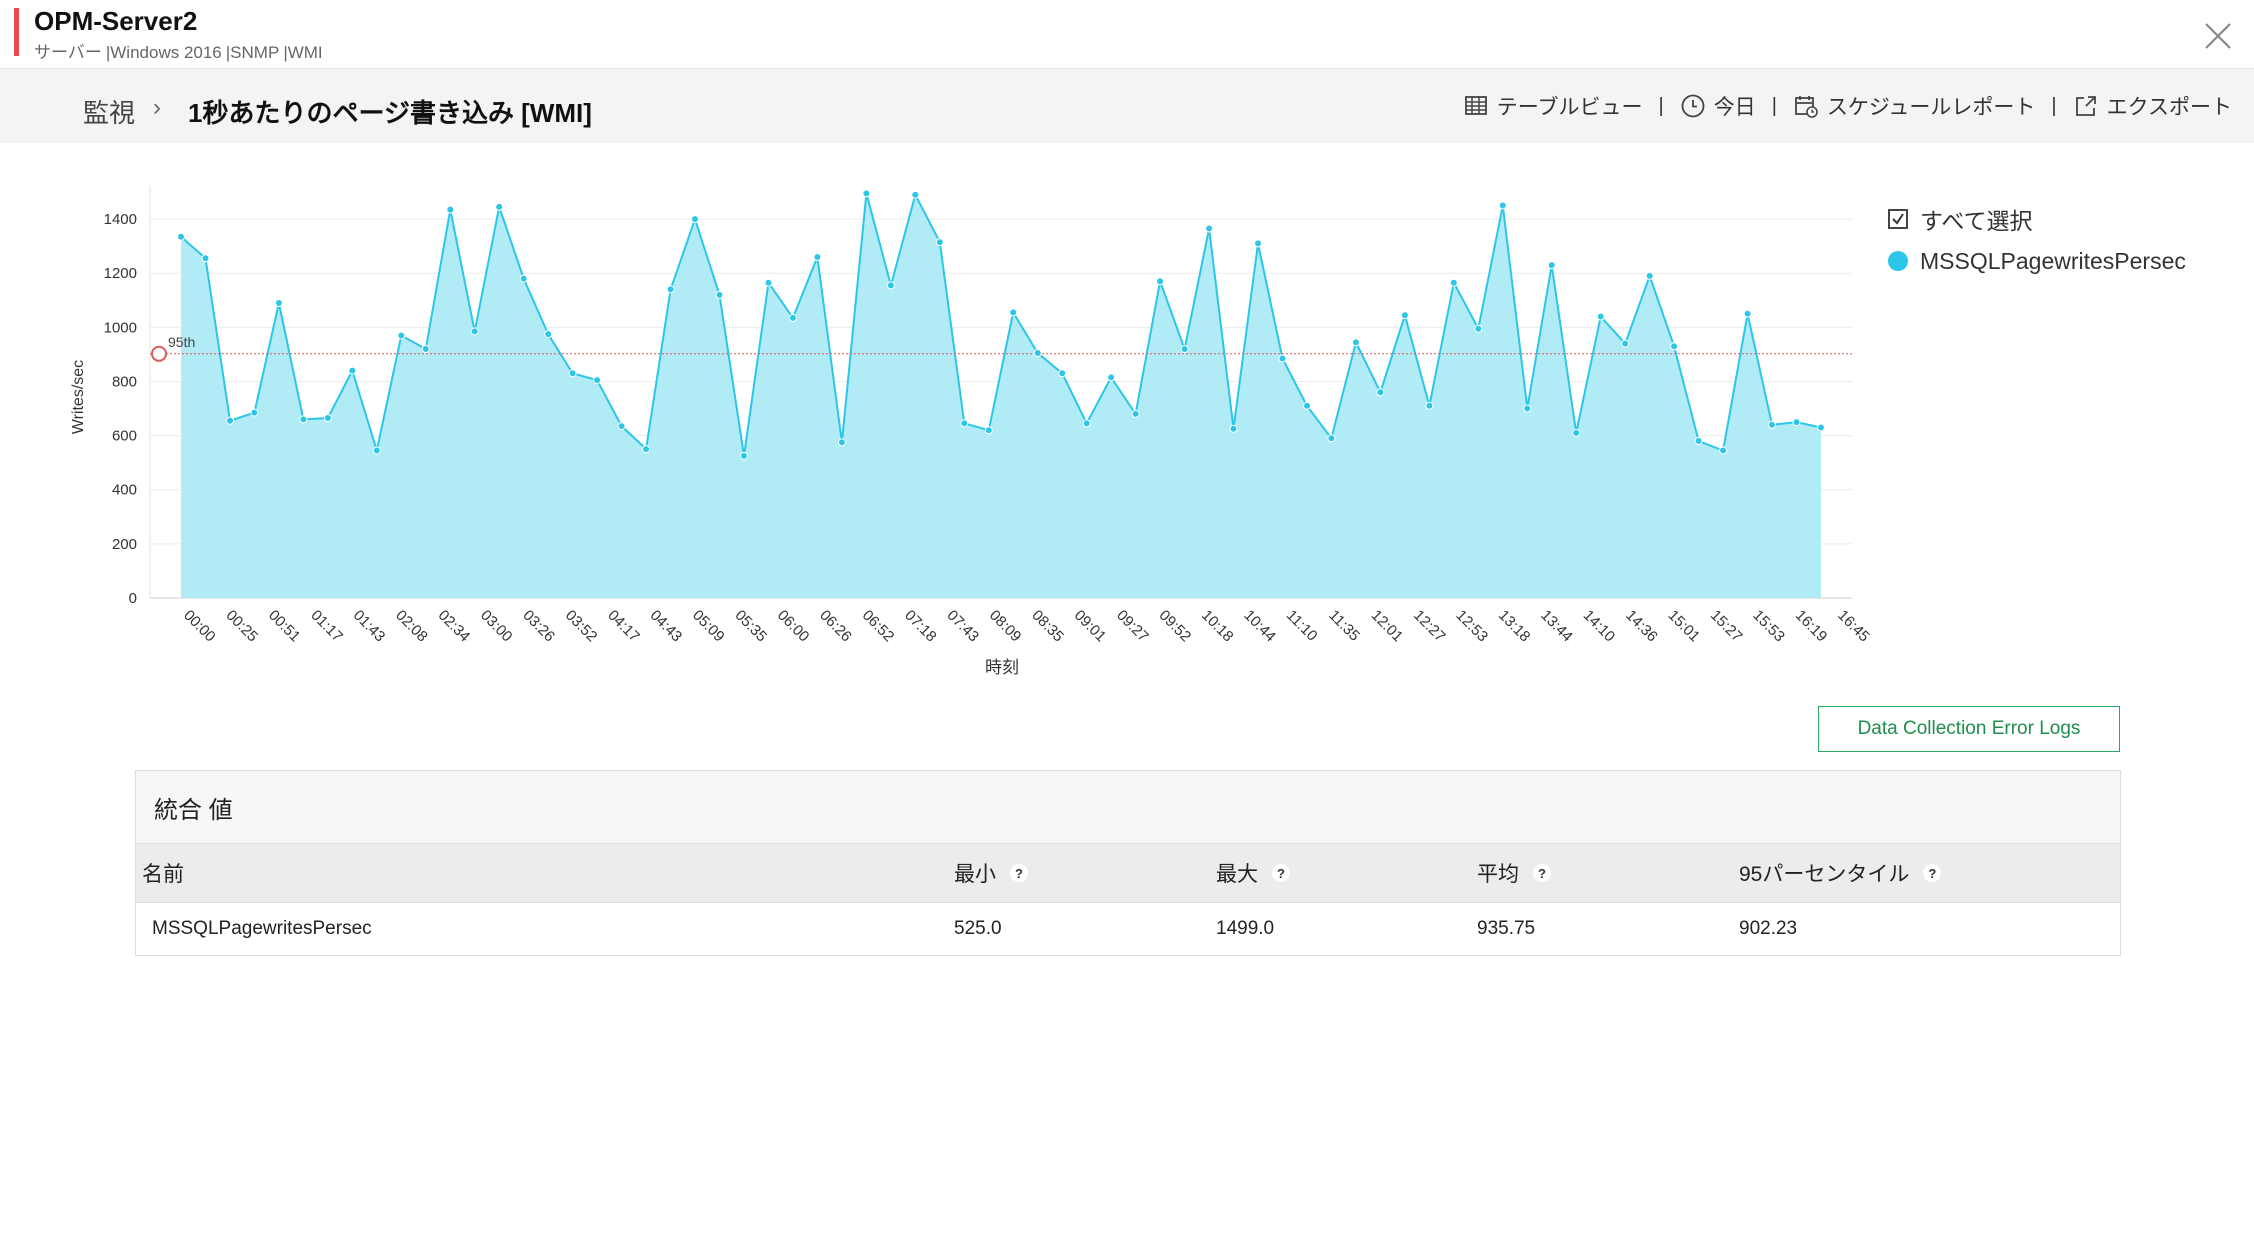  Describe the element at coordinates (1969, 729) in the screenshot. I see `data-collection-error-logs-button: Data Collection Error Logs` at that location.